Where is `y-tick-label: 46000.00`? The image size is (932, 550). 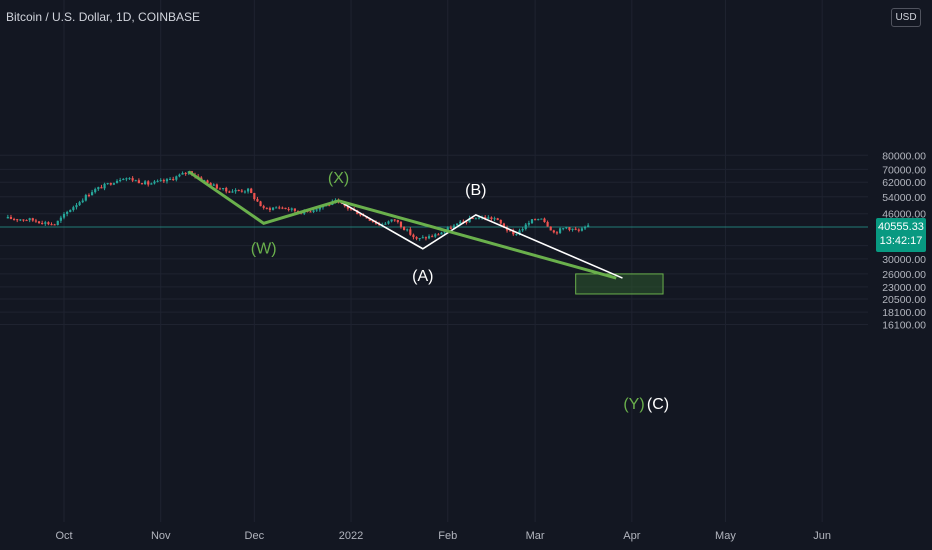 y-tick-label: 46000.00 is located at coordinates (904, 215).